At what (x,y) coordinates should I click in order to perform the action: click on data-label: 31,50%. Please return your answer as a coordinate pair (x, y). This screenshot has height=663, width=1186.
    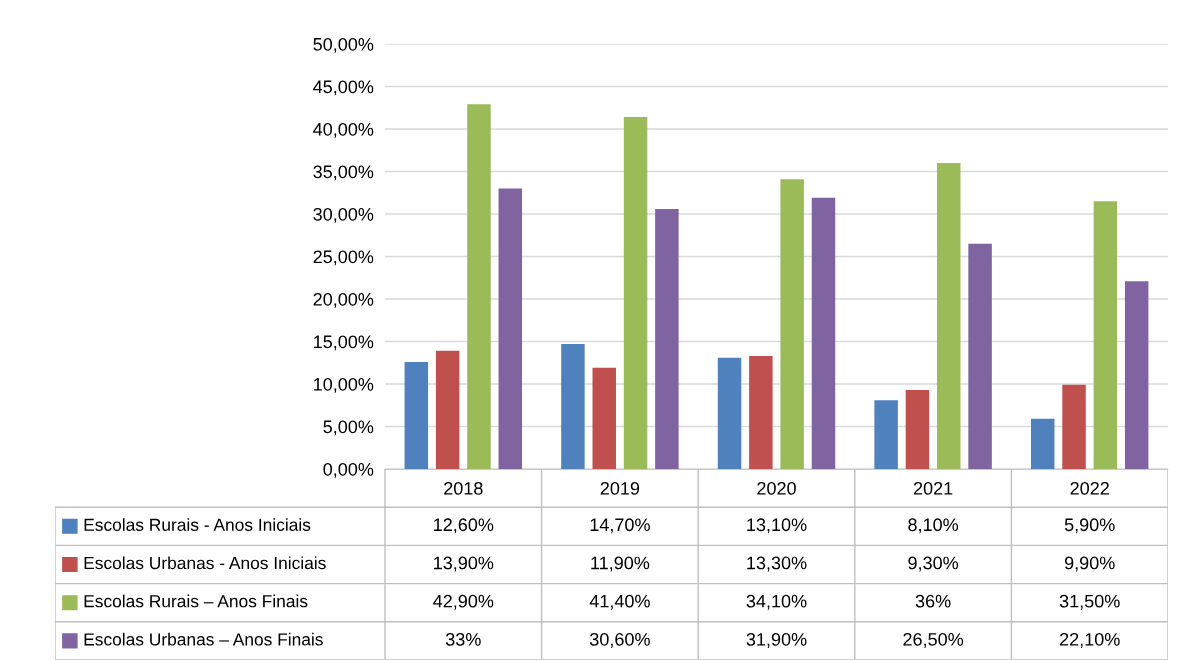
    Looking at the image, I should click on (1089, 602).